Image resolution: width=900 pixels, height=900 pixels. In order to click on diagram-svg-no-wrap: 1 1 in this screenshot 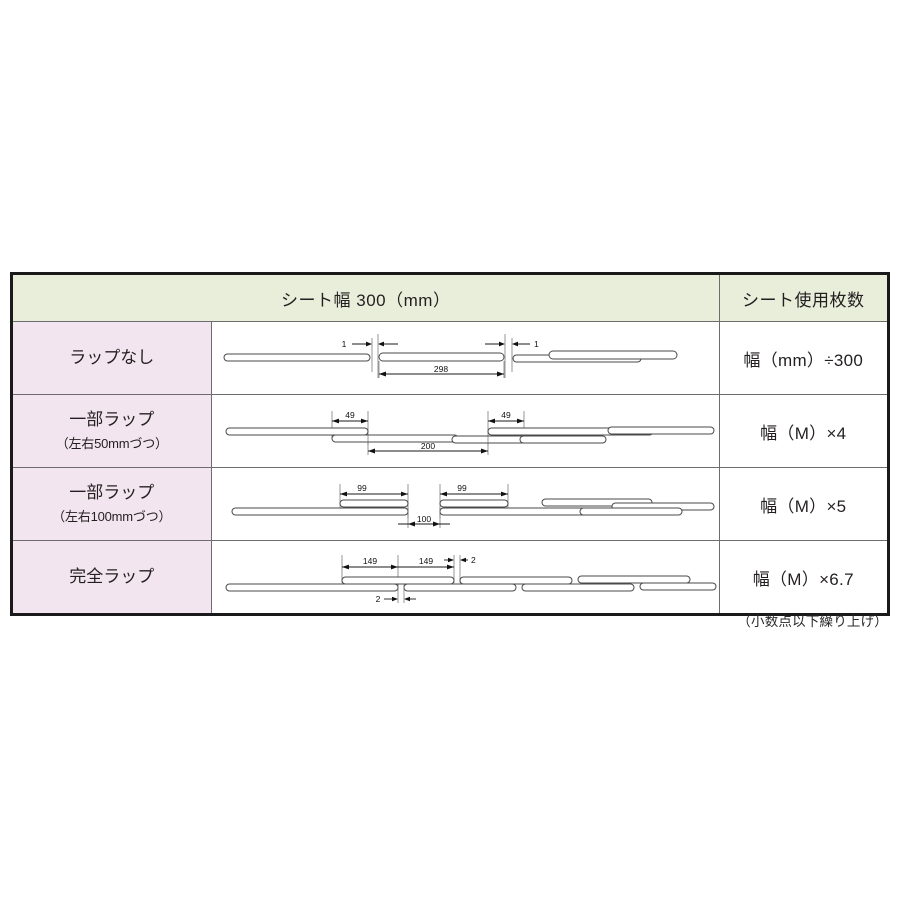, I will do `click(450, 356)`.